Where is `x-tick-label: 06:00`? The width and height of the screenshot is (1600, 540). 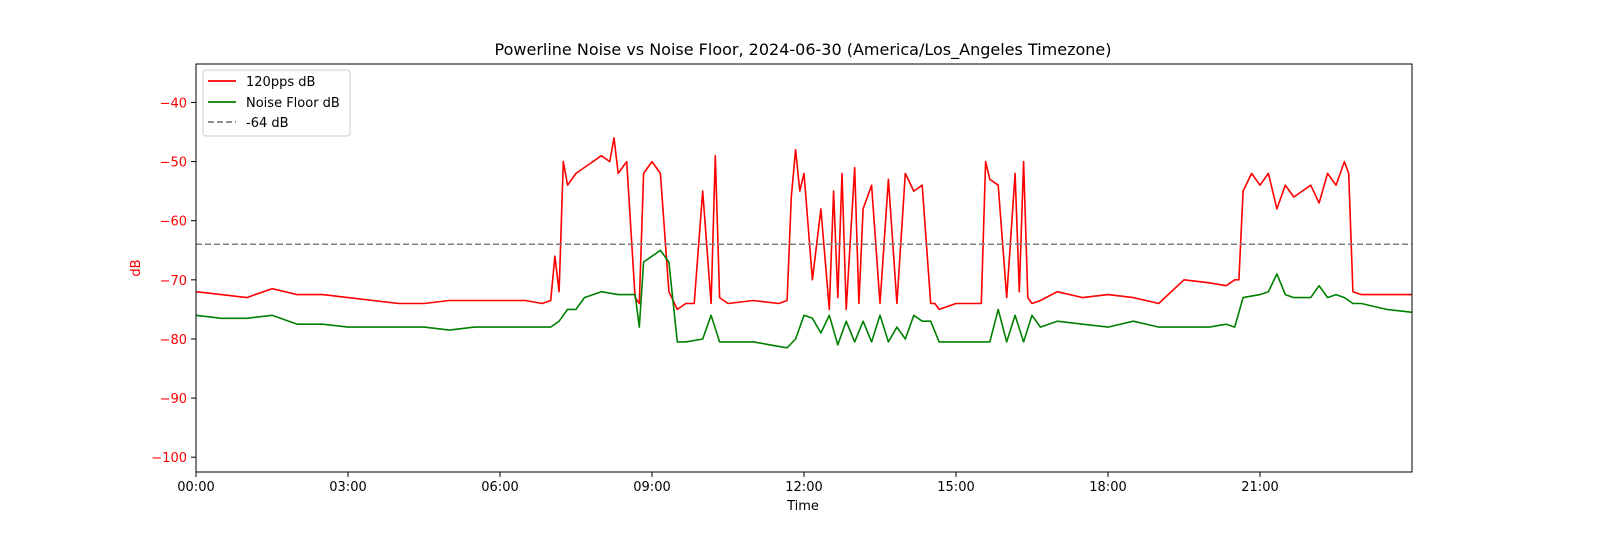 x-tick-label: 06:00 is located at coordinates (499, 487).